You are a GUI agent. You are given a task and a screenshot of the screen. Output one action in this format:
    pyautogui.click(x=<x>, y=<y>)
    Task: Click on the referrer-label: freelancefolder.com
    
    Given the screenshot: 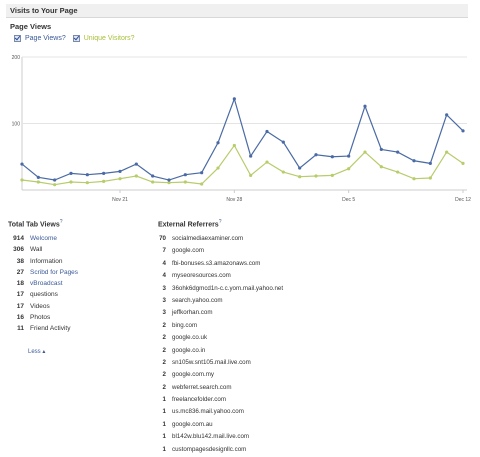 What is the action you would take?
    pyautogui.click(x=199, y=400)
    